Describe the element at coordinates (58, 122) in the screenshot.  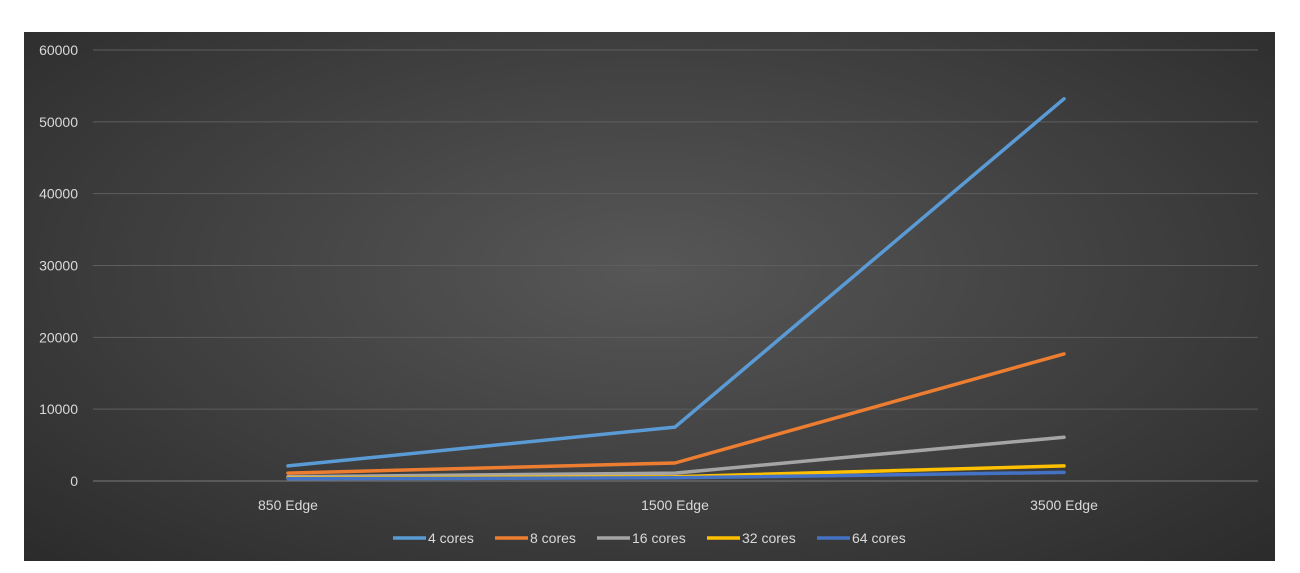
I see `y-tick-label: 50000` at that location.